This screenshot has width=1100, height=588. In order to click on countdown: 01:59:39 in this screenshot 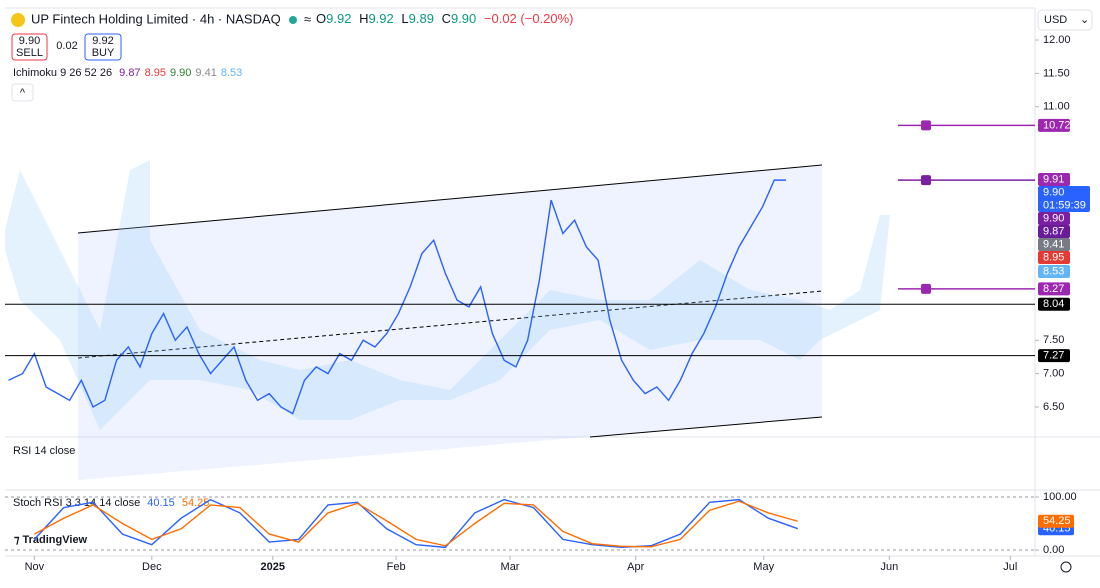, I will do `click(1064, 205)`.